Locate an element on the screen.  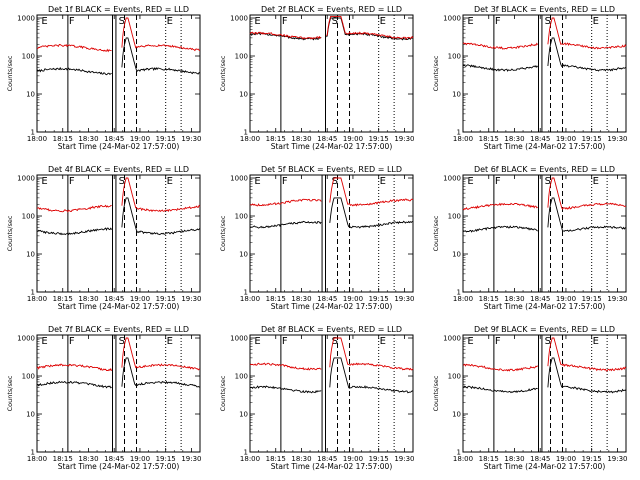
panel-title: Det 3f BLACK = Events, RED = LLD is located at coordinates (544, 9).